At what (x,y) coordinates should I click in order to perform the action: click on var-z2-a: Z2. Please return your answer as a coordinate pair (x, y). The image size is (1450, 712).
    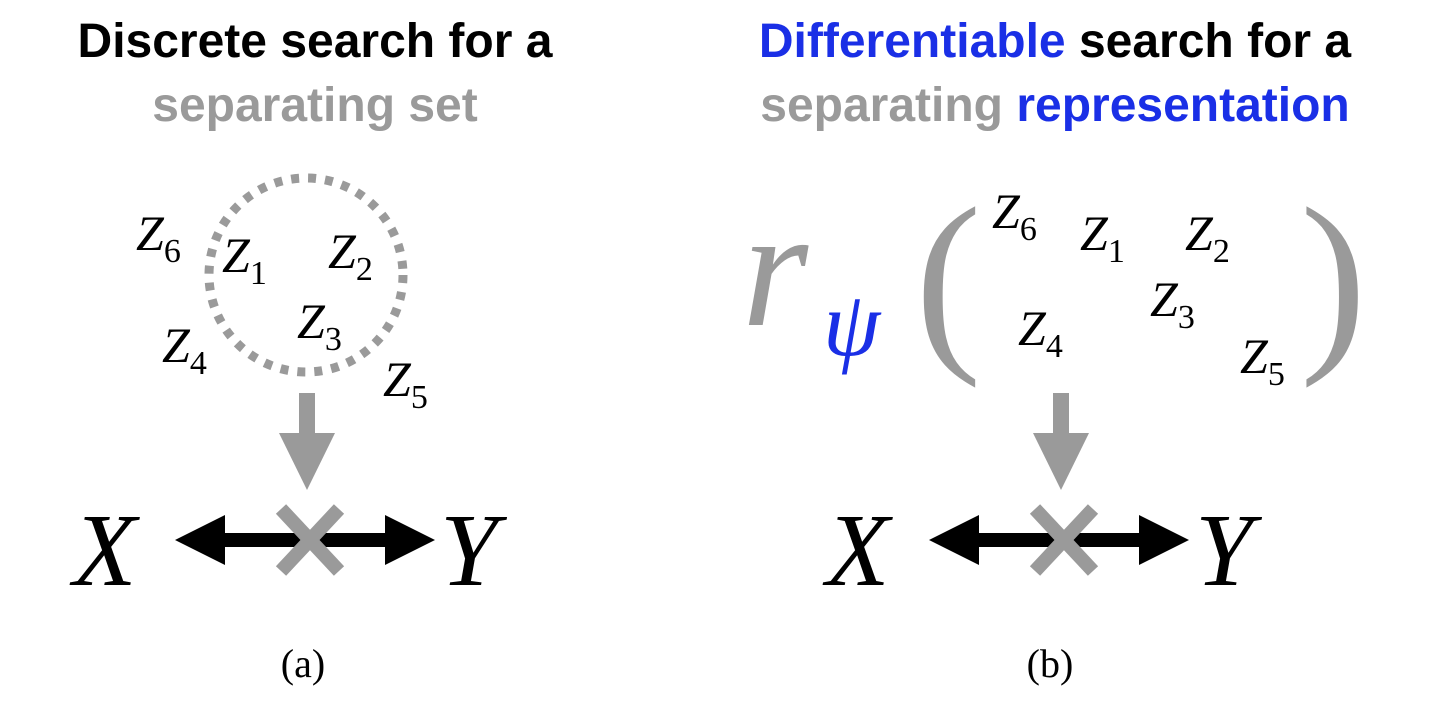
    Looking at the image, I should click on (350, 255).